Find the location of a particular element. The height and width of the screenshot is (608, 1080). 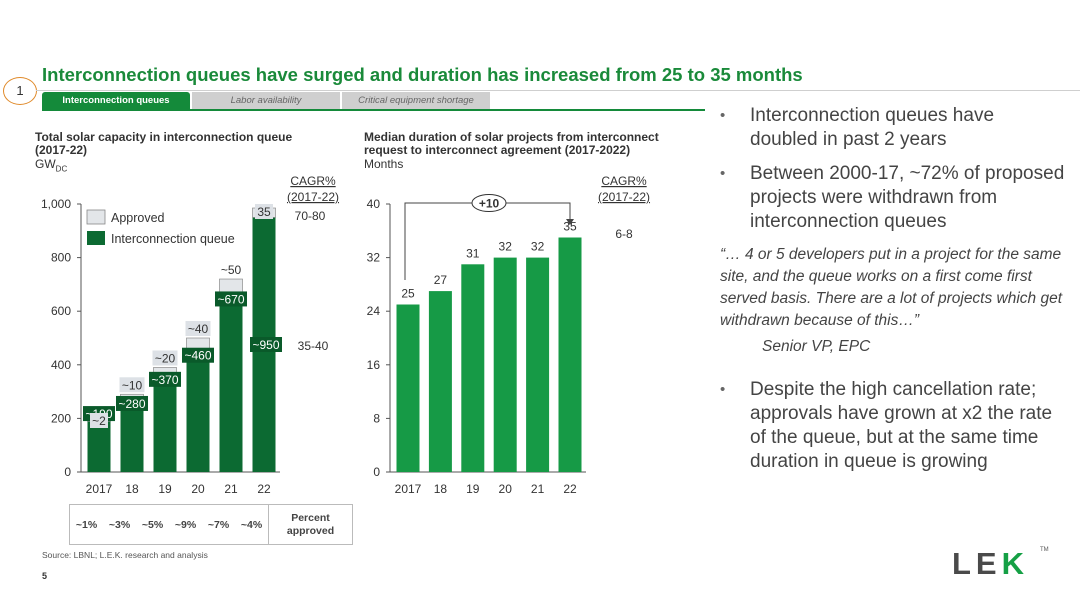

percent-approved-cell: ~1% is located at coordinates (86, 524).